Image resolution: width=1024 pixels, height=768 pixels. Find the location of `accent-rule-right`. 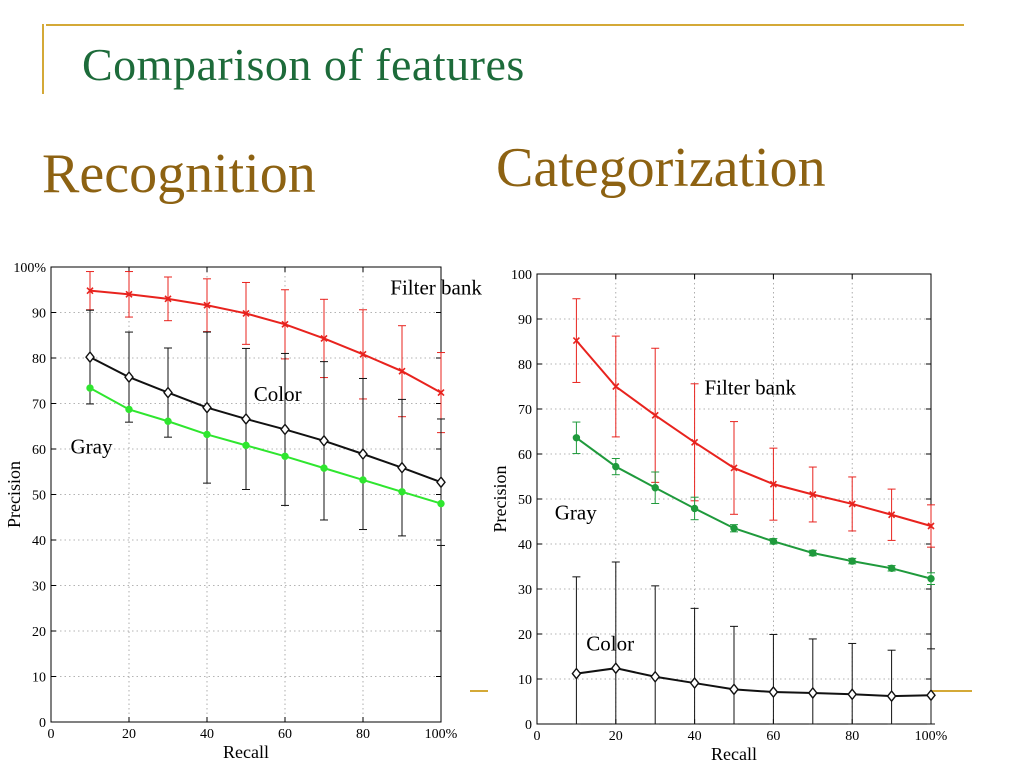

accent-rule-right is located at coordinates (952, 691).